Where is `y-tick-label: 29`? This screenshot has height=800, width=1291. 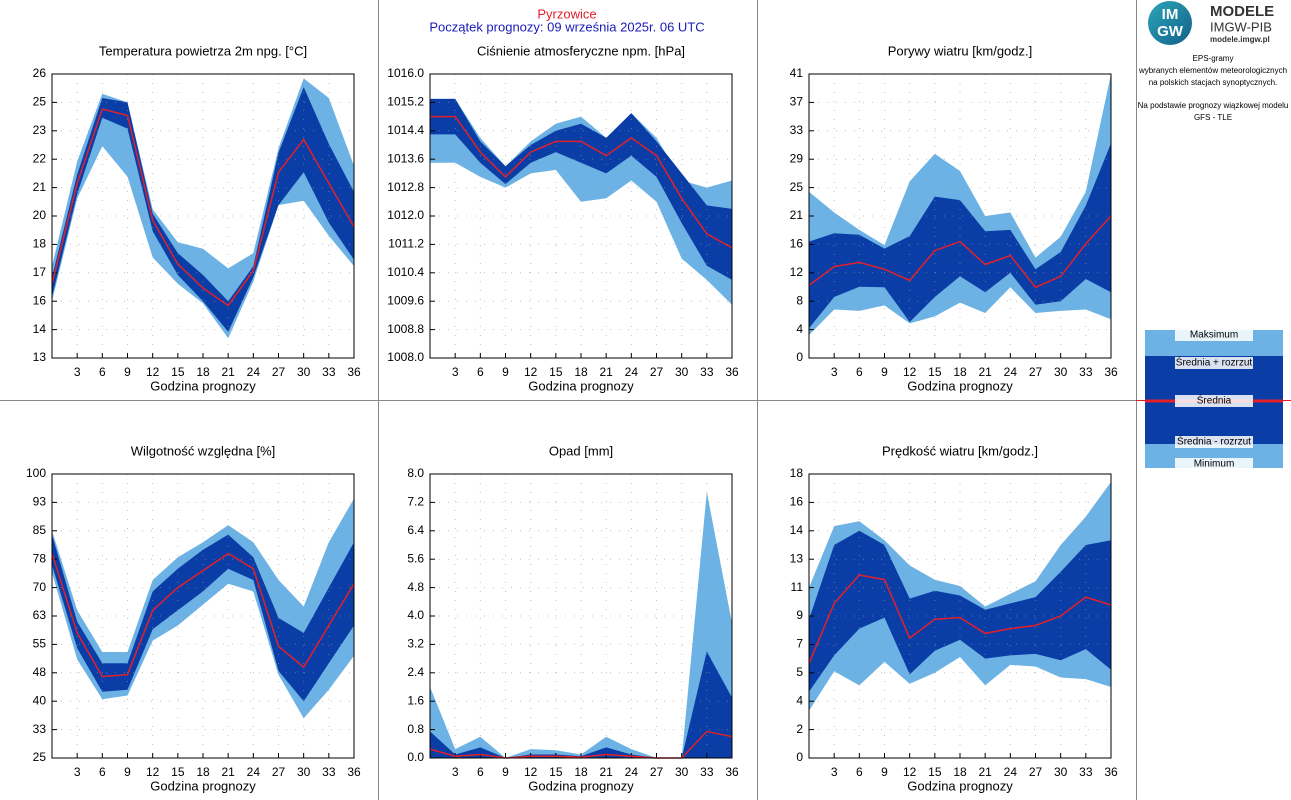
y-tick-label: 29 is located at coordinates (797, 158).